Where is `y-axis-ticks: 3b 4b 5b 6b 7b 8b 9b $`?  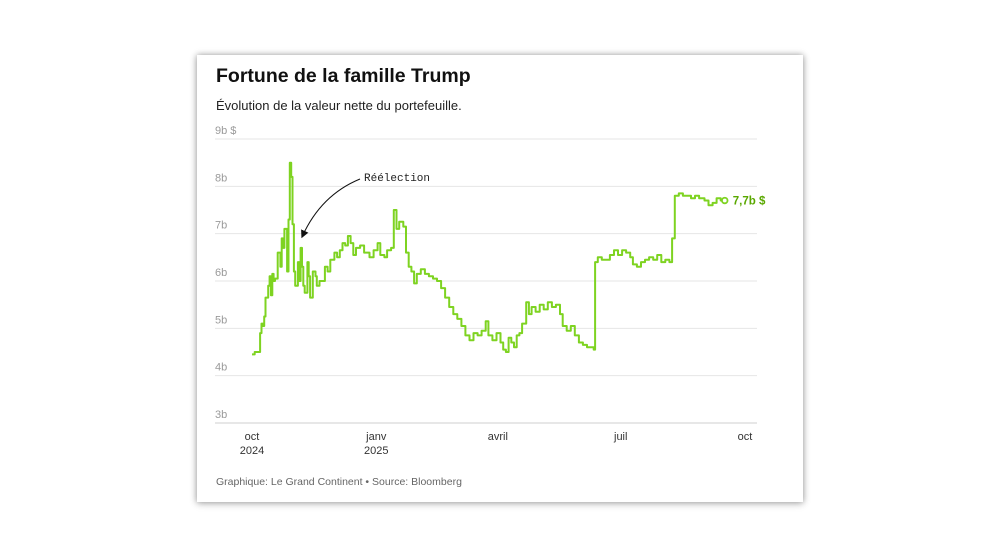 y-axis-ticks: 3b 4b 5b 6b 7b 8b 9b $ is located at coordinates (225, 273).